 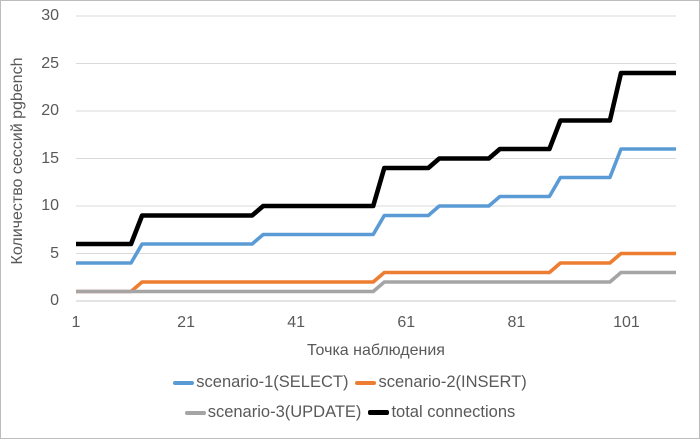 What do you see at coordinates (54, 300) in the screenshot?
I see `y-tick-label-0: 0` at bounding box center [54, 300].